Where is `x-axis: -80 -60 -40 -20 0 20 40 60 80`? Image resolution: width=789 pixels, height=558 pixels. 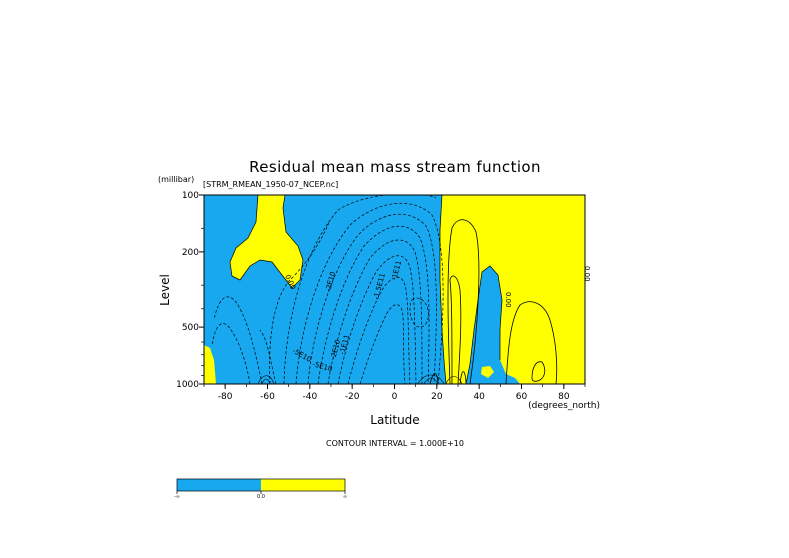 x-axis: -80 -60 -40 -20 0 20 40 60 80 is located at coordinates (394, 393).